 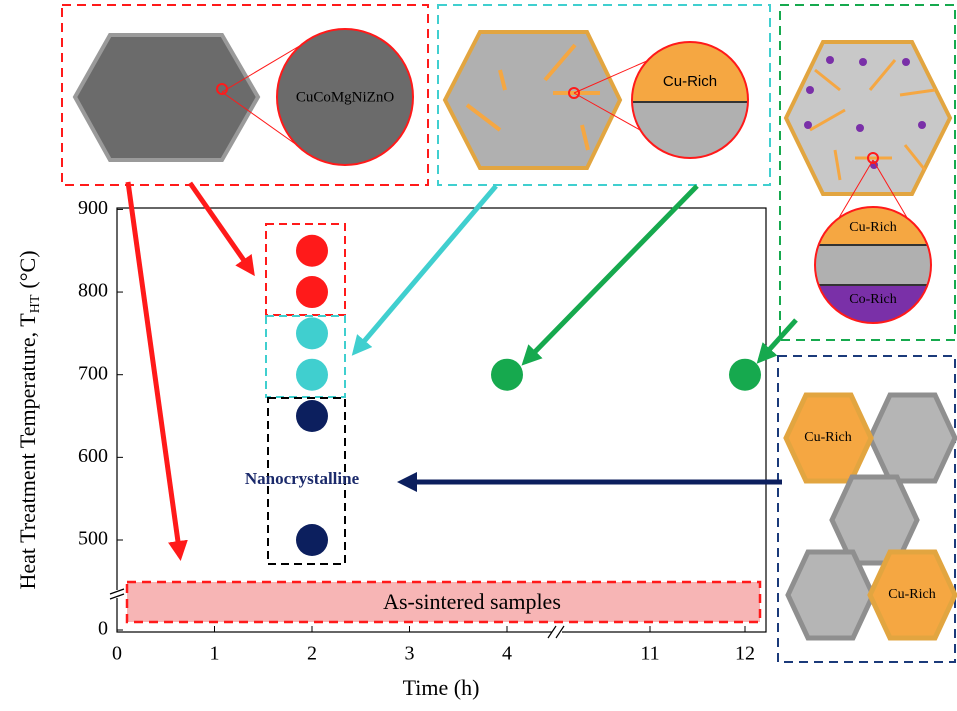 What do you see at coordinates (302, 478) in the screenshot?
I see `annotation: Nanocrystalline` at bounding box center [302, 478].